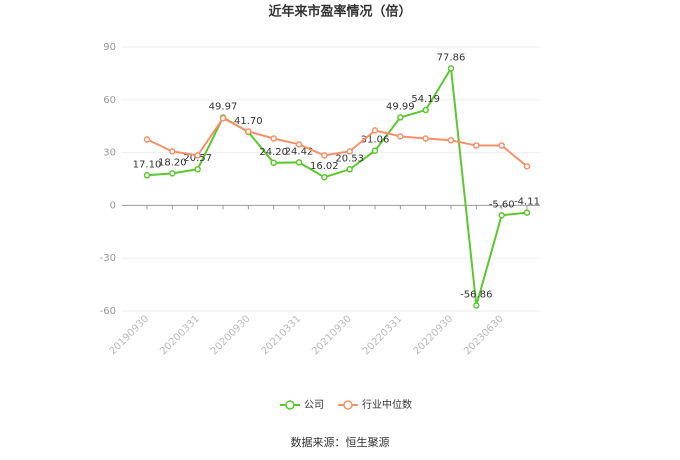 This screenshot has height=460, width=680. I want to click on y-tick-label: 60, so click(109, 100).